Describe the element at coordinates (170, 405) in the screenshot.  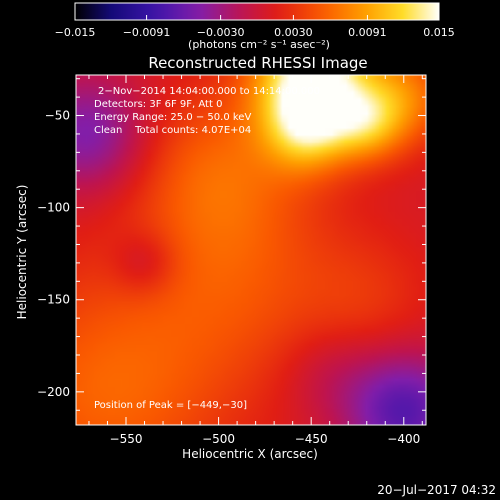
I see `peak-position-label: Position of Peak = [−449,−30]` at that location.